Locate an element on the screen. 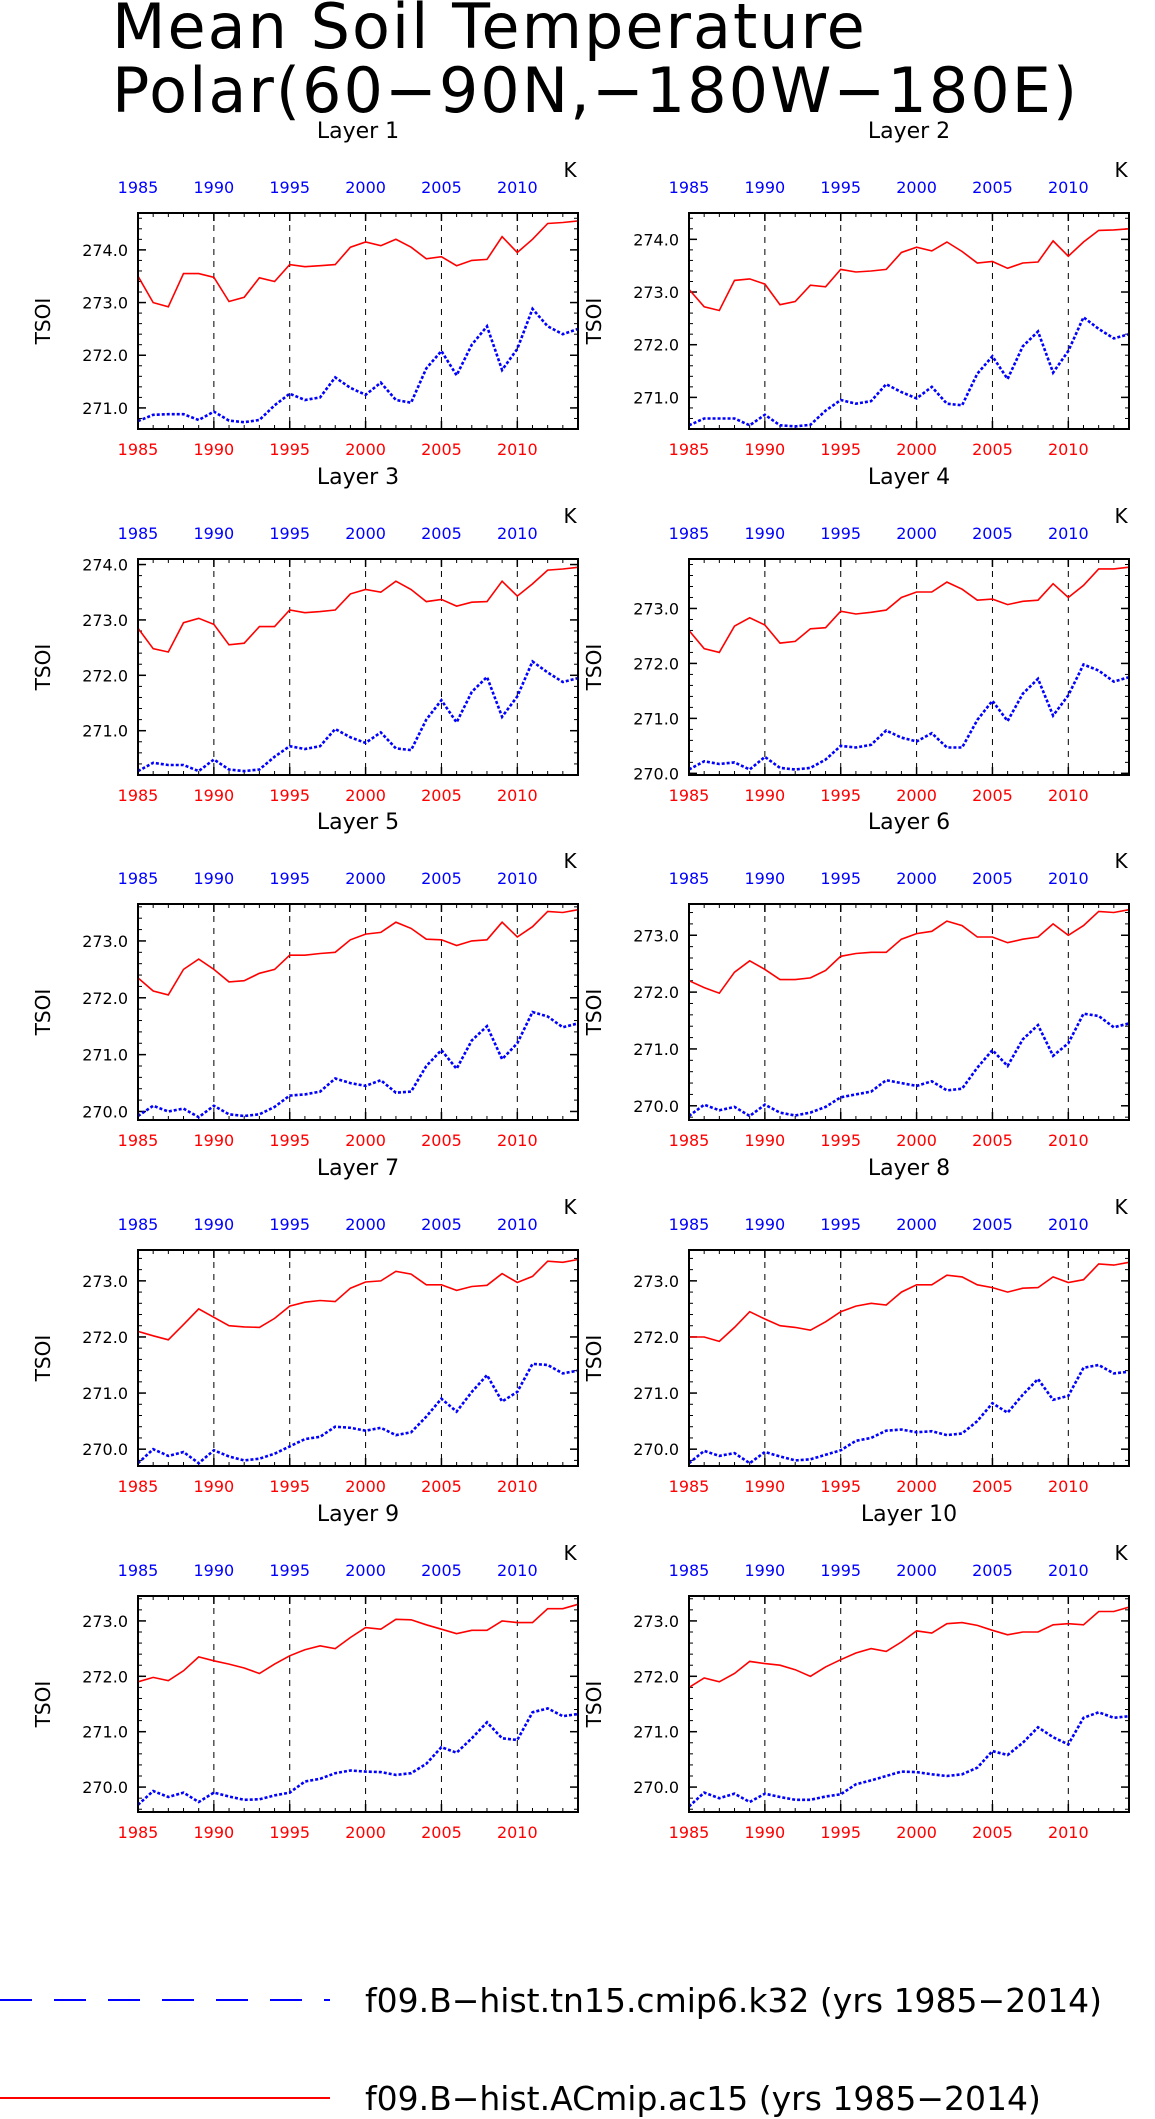 This screenshot has height=2119, width=1155. y-tick-label: 274.0 is located at coordinates (105, 565).